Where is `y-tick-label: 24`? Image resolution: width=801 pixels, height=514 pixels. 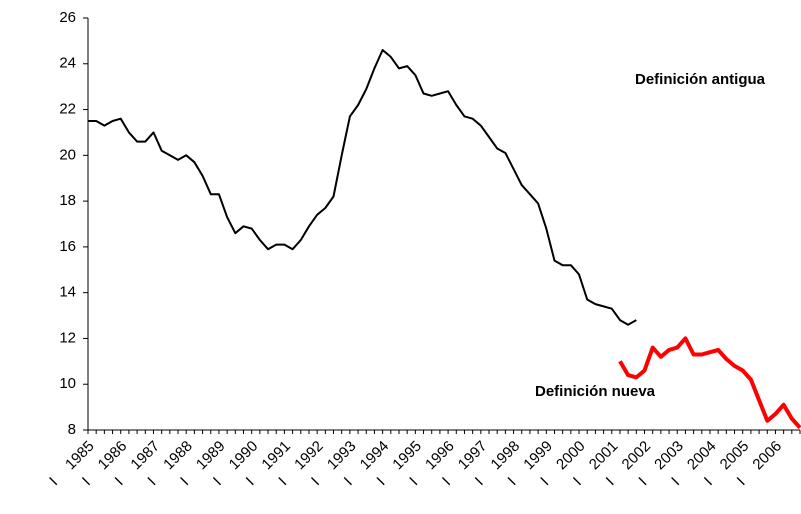
y-tick-label: 24 is located at coordinates (67, 63).